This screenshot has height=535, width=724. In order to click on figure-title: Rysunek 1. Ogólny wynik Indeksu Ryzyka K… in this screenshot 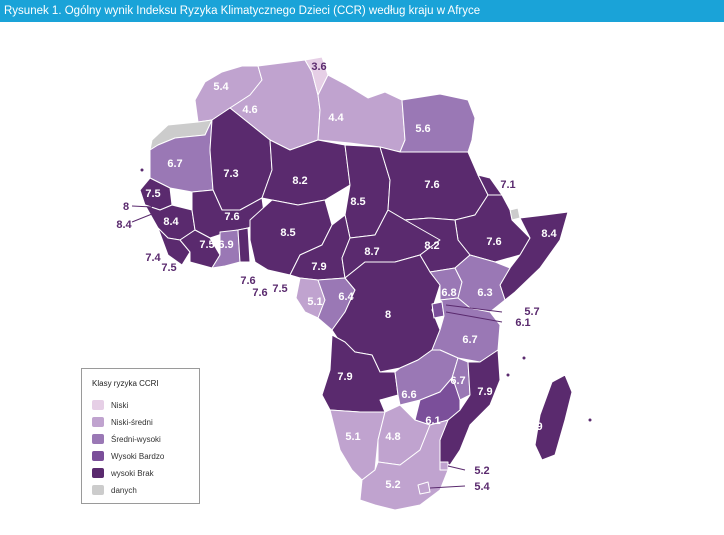, I will do `click(362, 11)`.